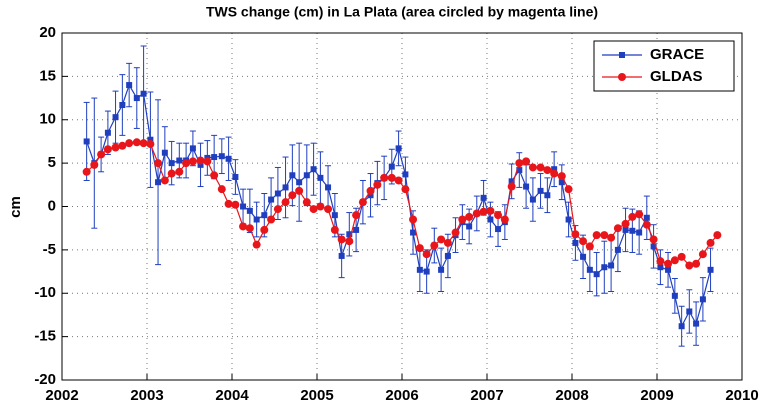  Describe the element at coordinates (232, 395) in the screenshot. I see `x-tick-label: 2004` at that location.